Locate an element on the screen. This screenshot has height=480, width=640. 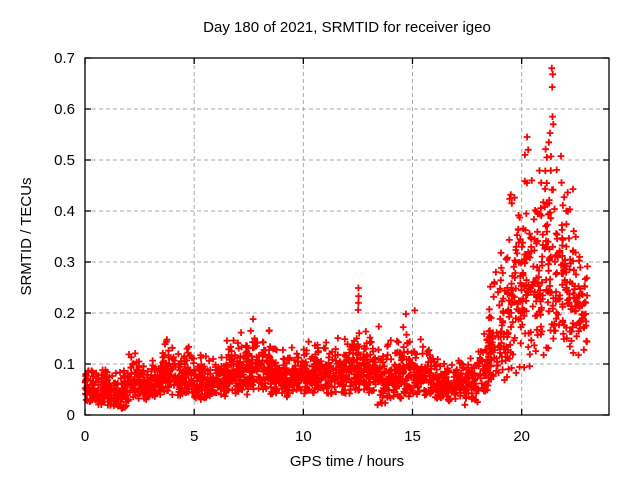
y-tick-label: 0.4 is located at coordinates (64, 211).